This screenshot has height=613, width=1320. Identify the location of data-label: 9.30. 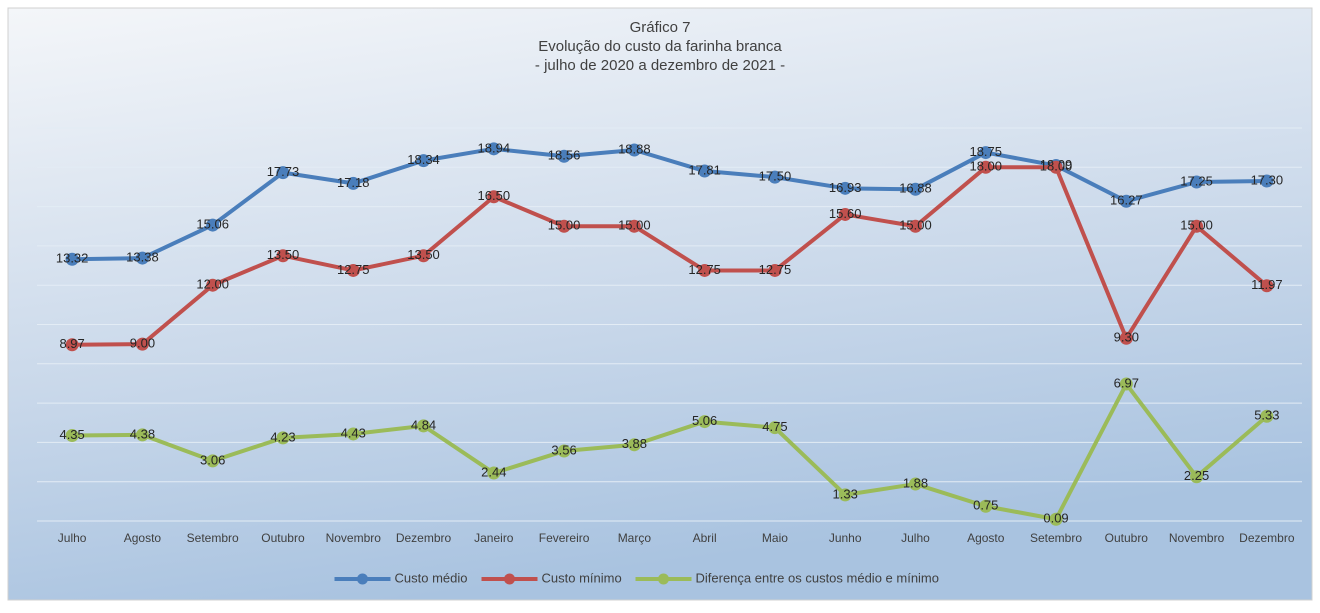
(1126, 337).